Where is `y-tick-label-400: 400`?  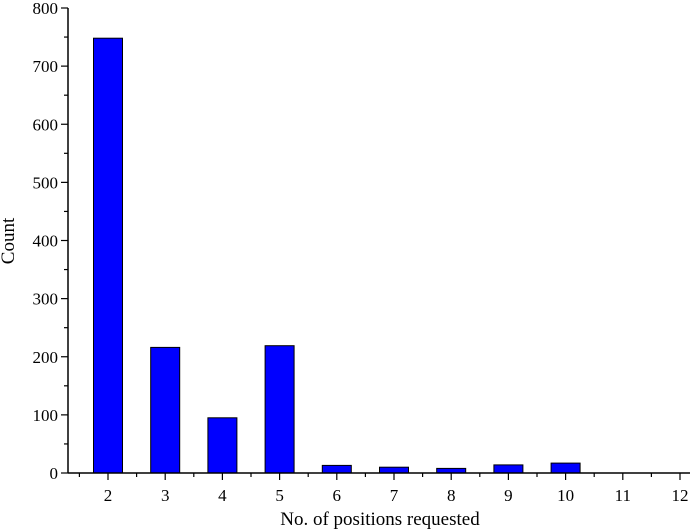
y-tick-label-400: 400 is located at coordinates (46, 241).